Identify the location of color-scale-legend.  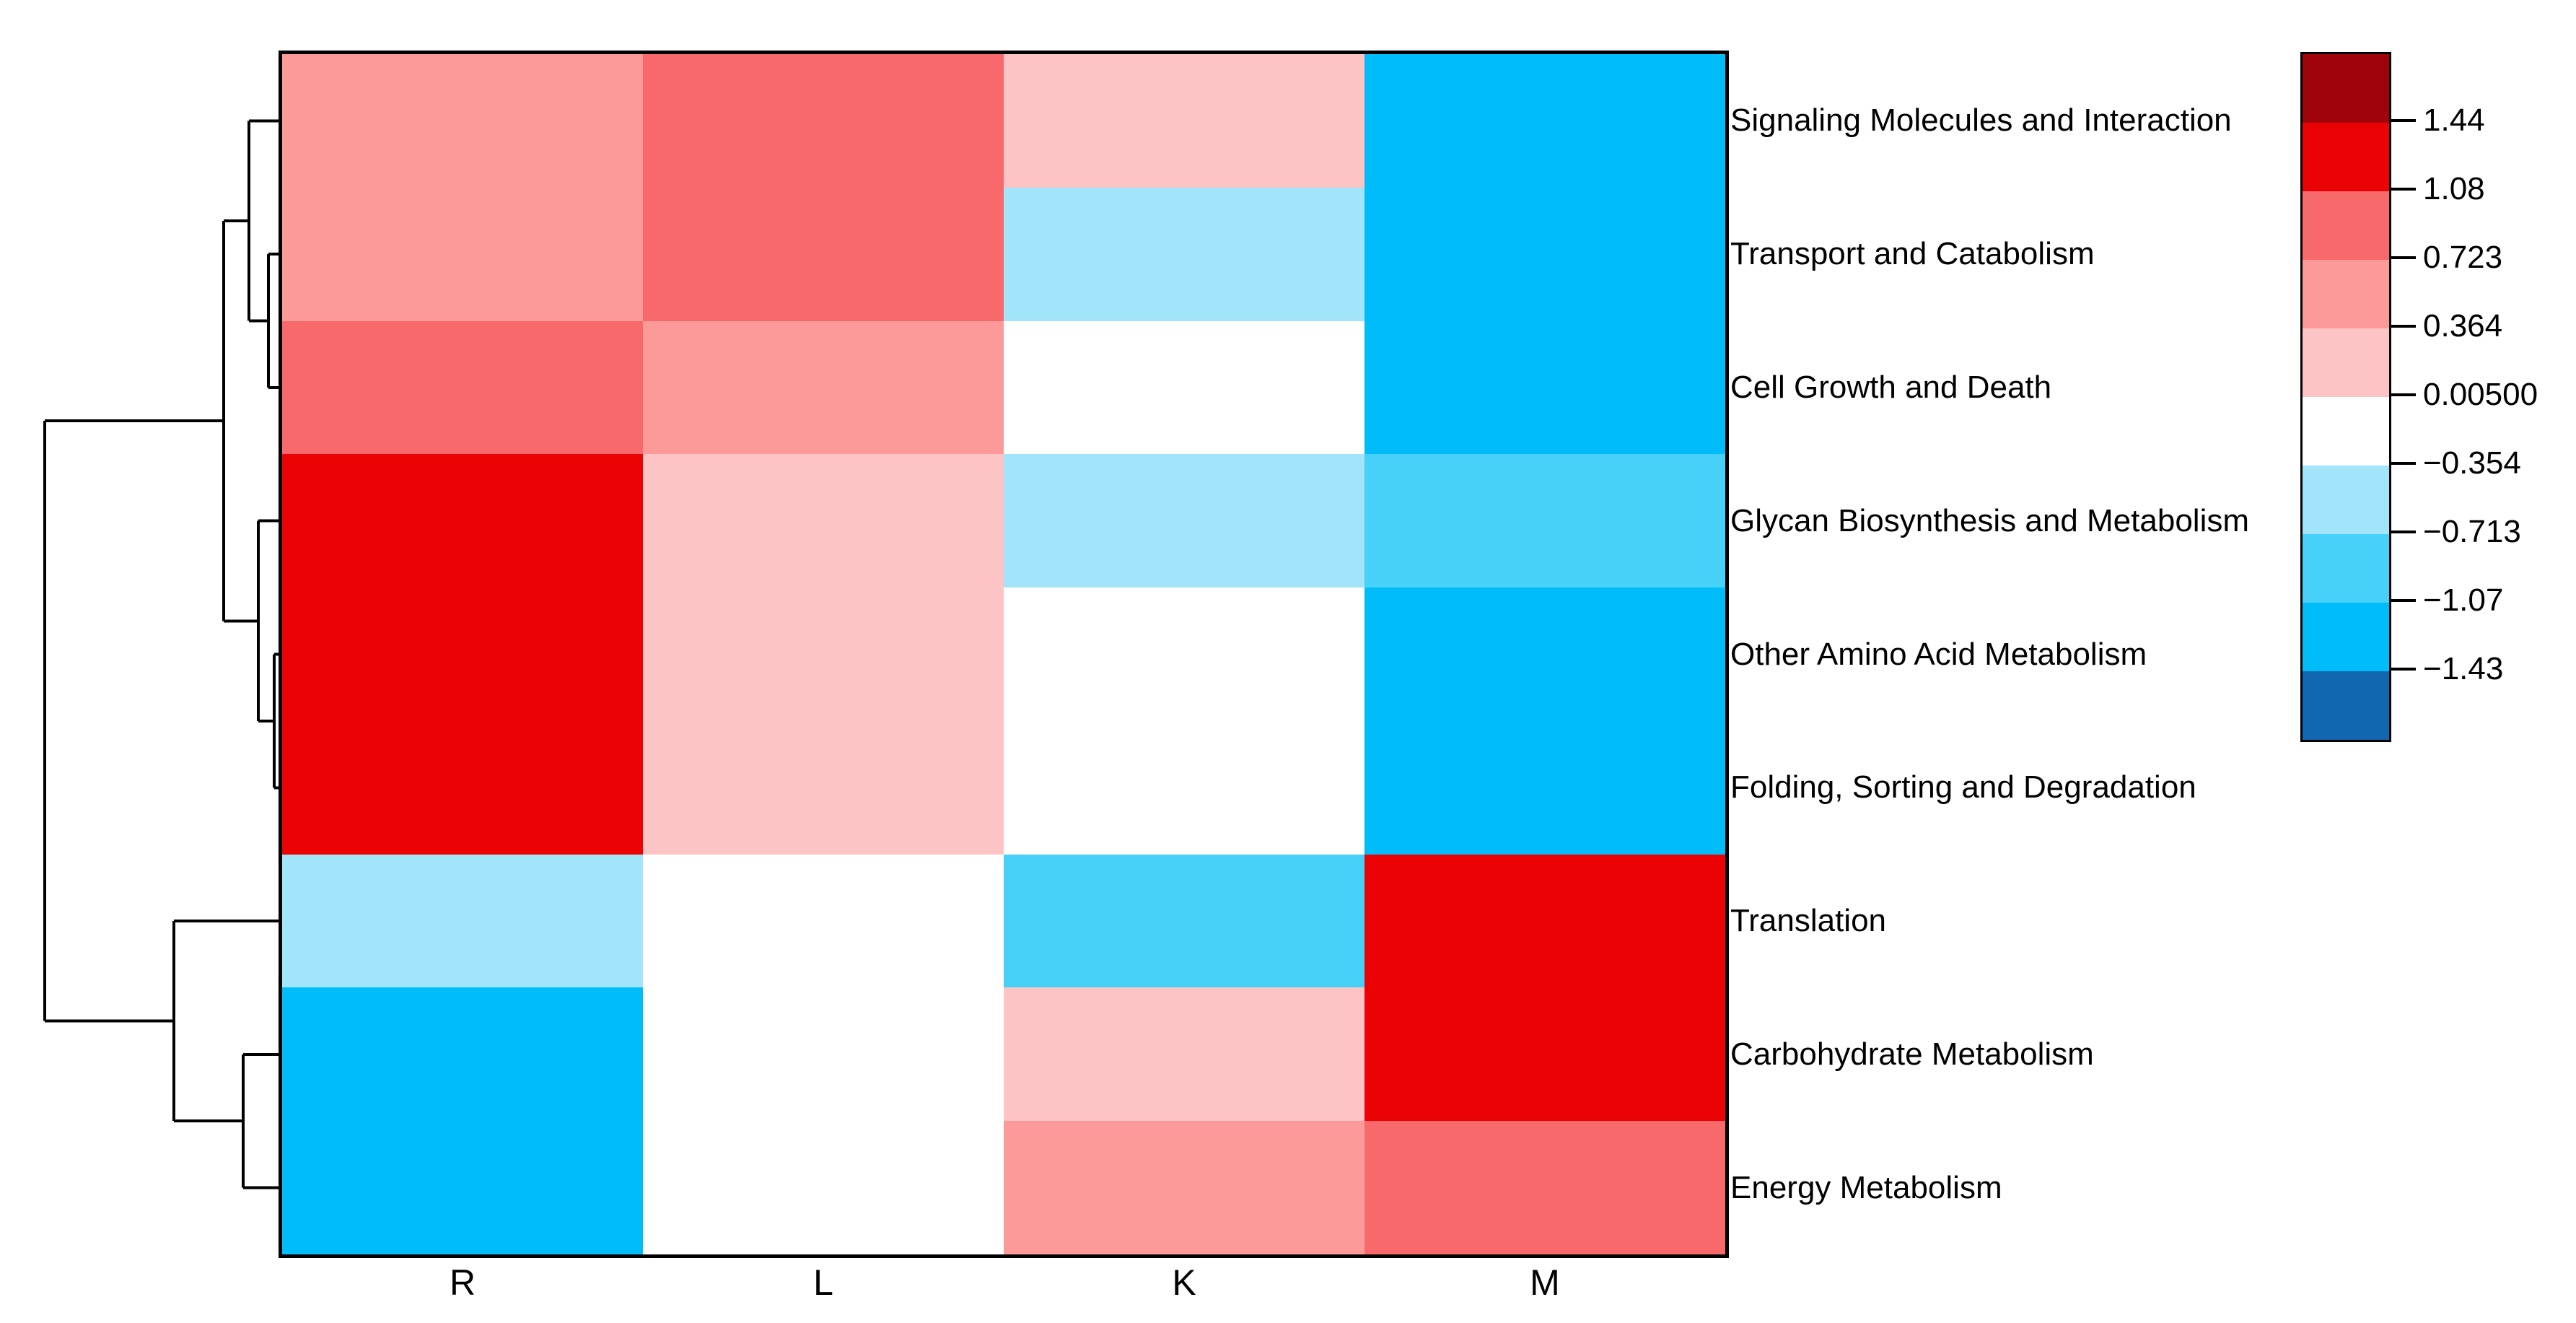
(2345, 397).